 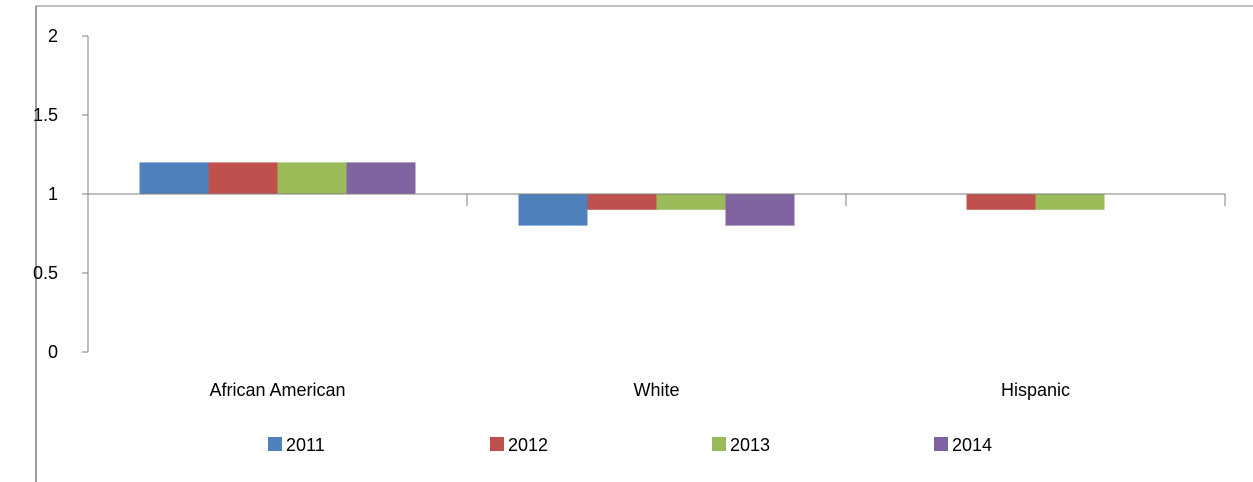 What do you see at coordinates (1035, 390) in the screenshot?
I see `category-label: Hispanic` at bounding box center [1035, 390].